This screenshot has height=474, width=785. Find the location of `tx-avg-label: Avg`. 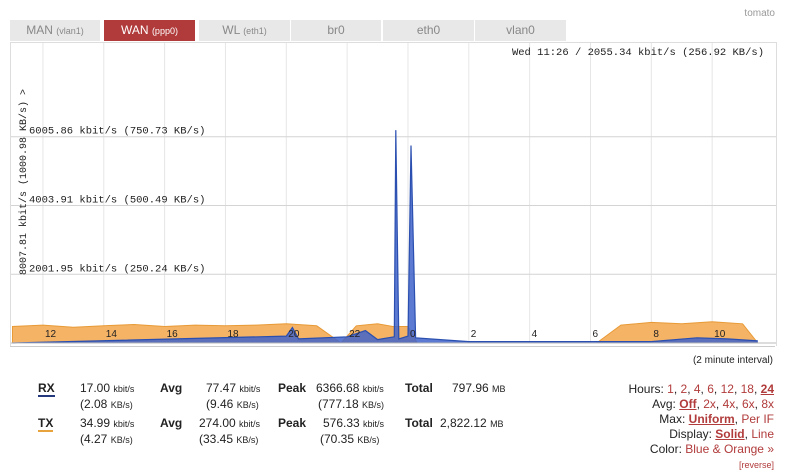

tx-avg-label: Avg is located at coordinates (171, 423).